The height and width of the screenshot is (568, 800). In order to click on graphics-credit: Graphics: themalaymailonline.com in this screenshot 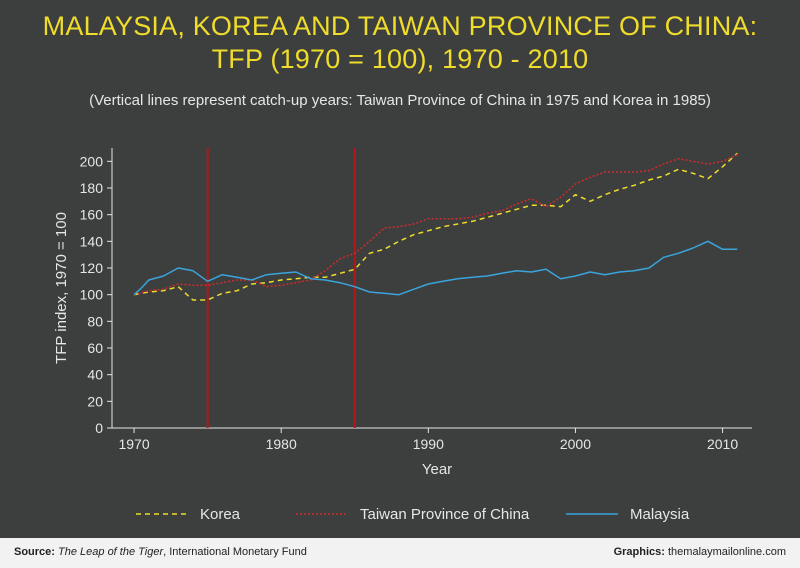, I will do `click(700, 552)`.